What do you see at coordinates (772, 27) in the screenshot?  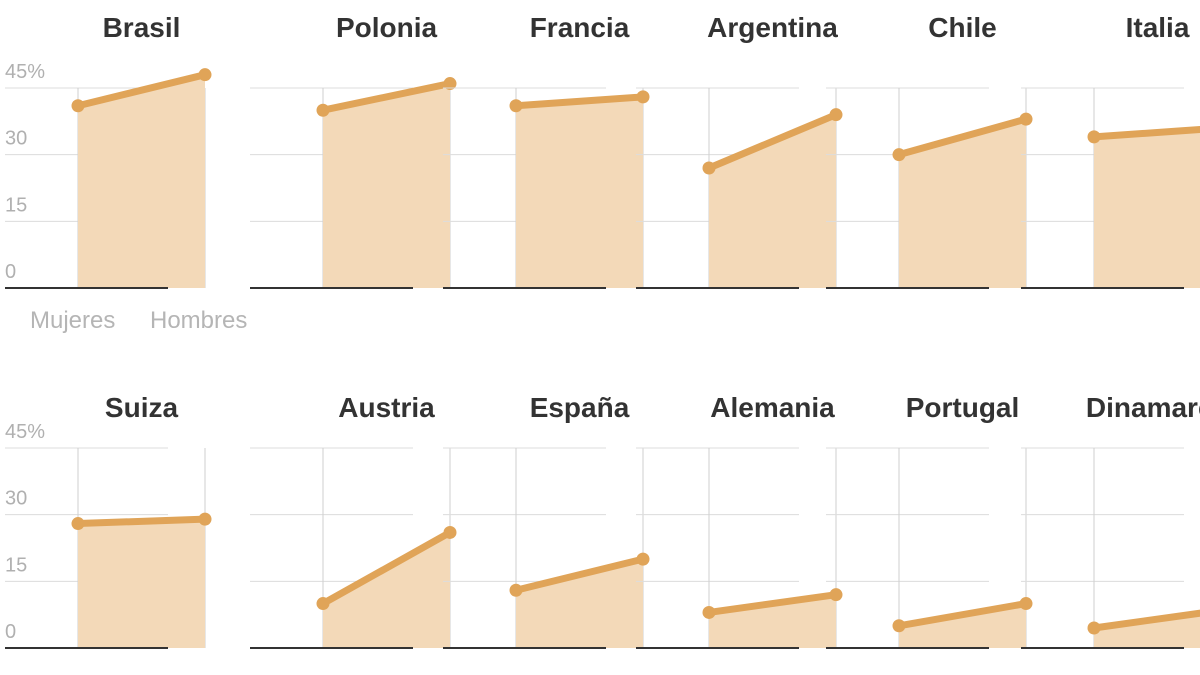 I see `panel-title: Argentina` at bounding box center [772, 27].